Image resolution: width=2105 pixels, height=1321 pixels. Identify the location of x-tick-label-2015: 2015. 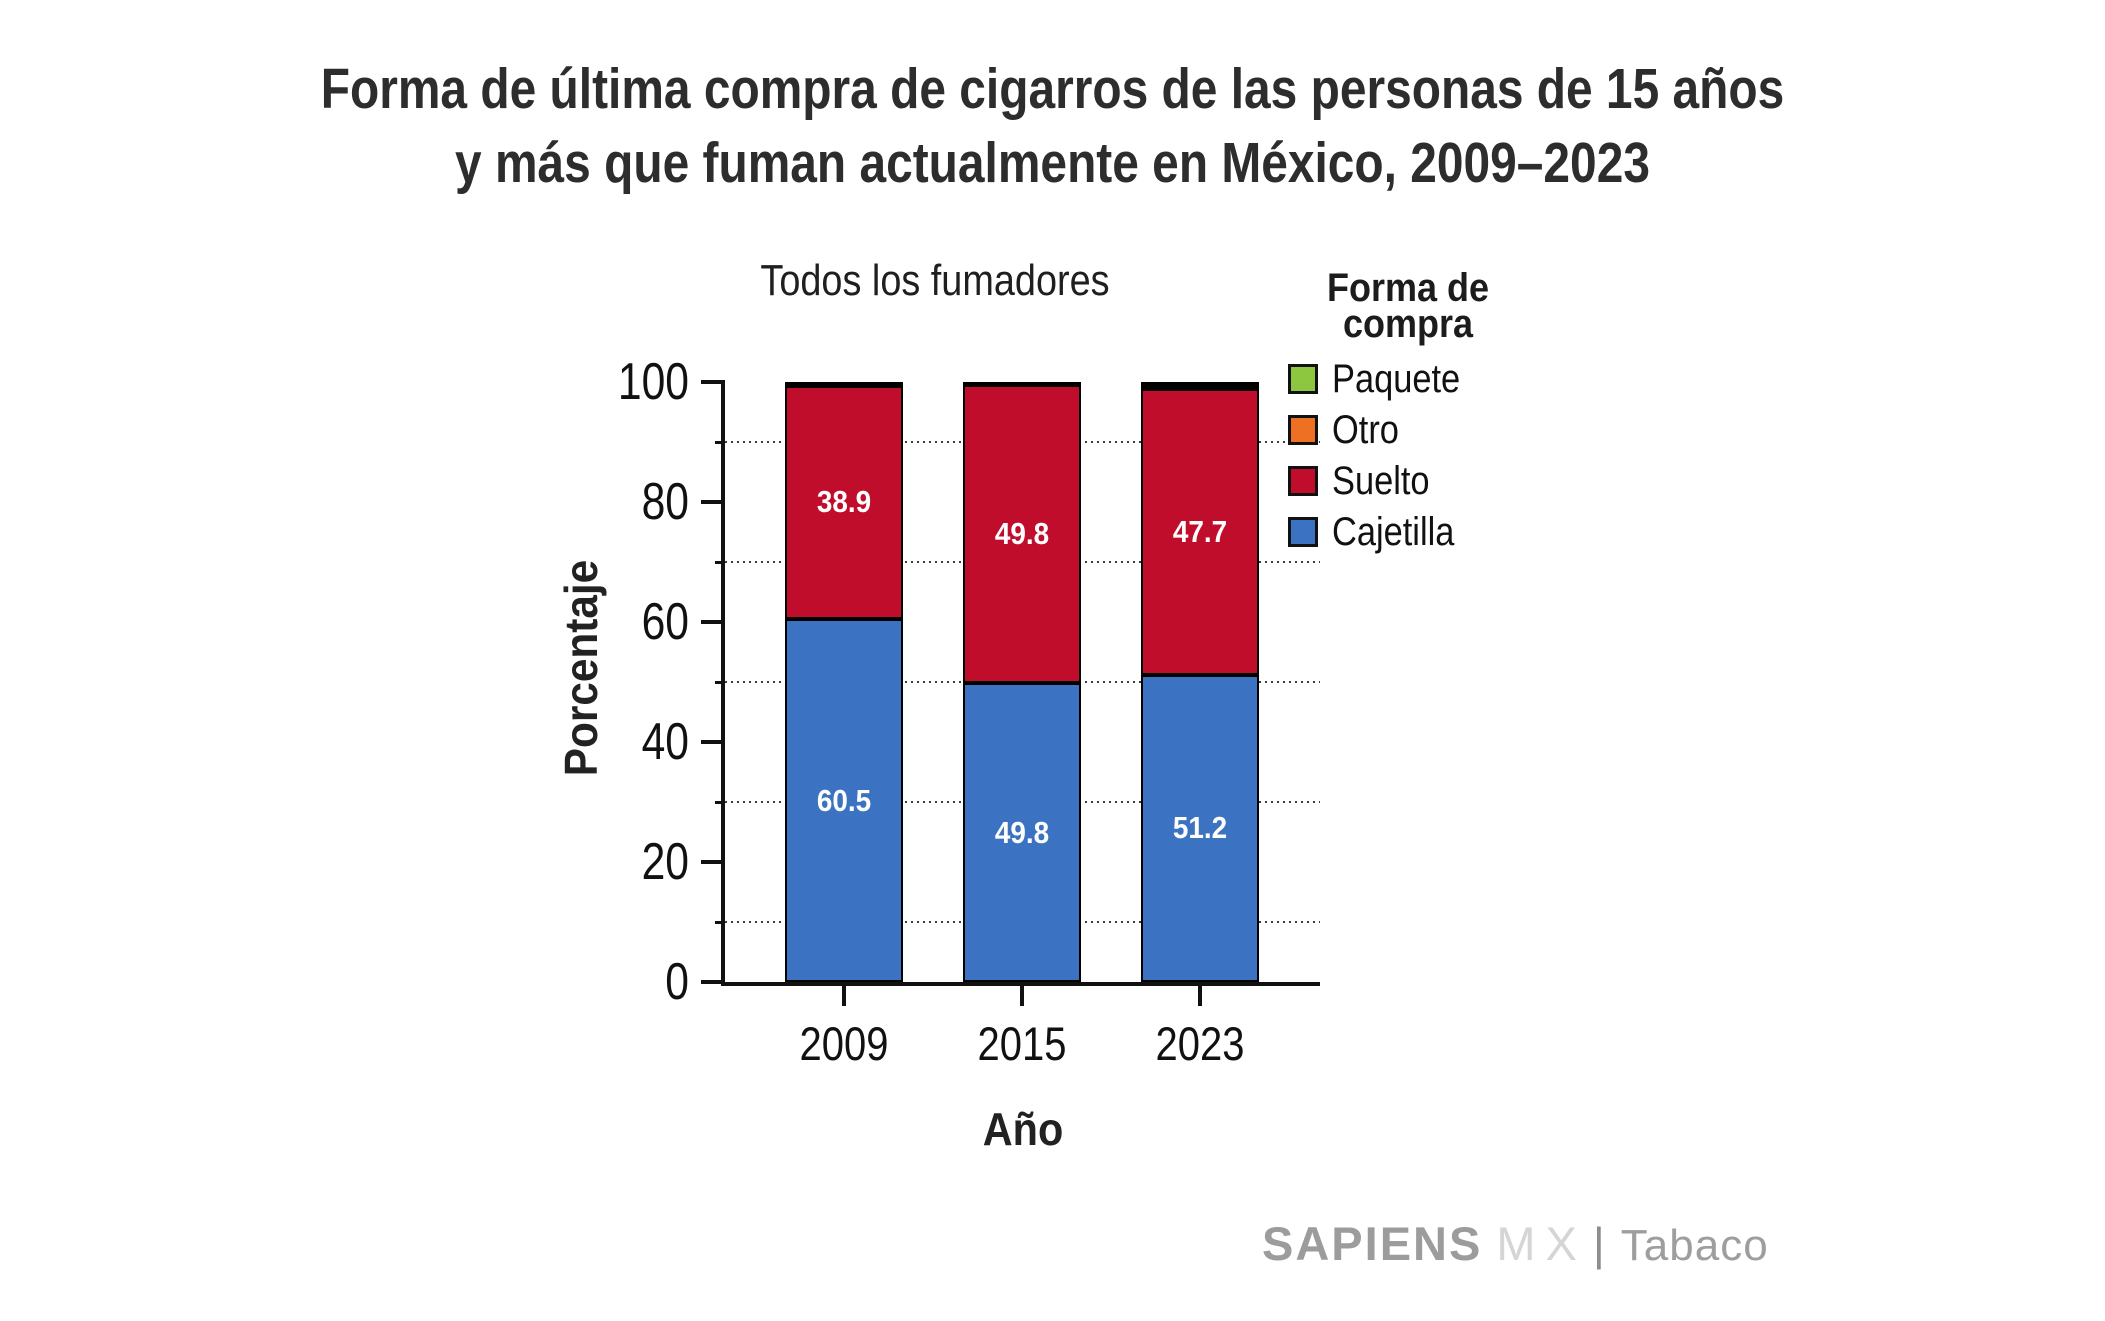
(1022, 1043).